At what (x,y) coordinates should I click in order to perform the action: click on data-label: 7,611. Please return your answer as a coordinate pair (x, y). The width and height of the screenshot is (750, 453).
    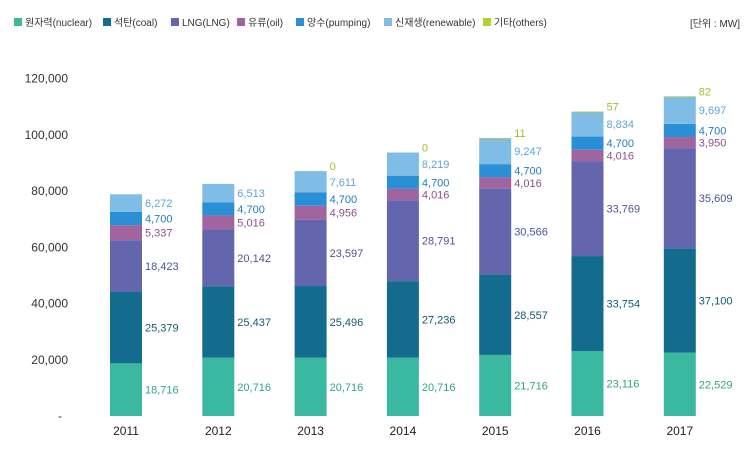
    Looking at the image, I should click on (343, 183).